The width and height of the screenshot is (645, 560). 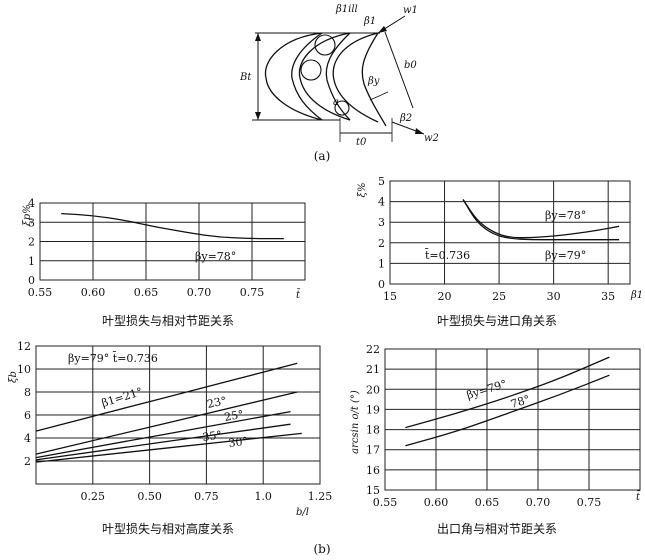 I want to click on chart3-header-annotation: βy=79° t̄=0.736, so click(x=113, y=358).